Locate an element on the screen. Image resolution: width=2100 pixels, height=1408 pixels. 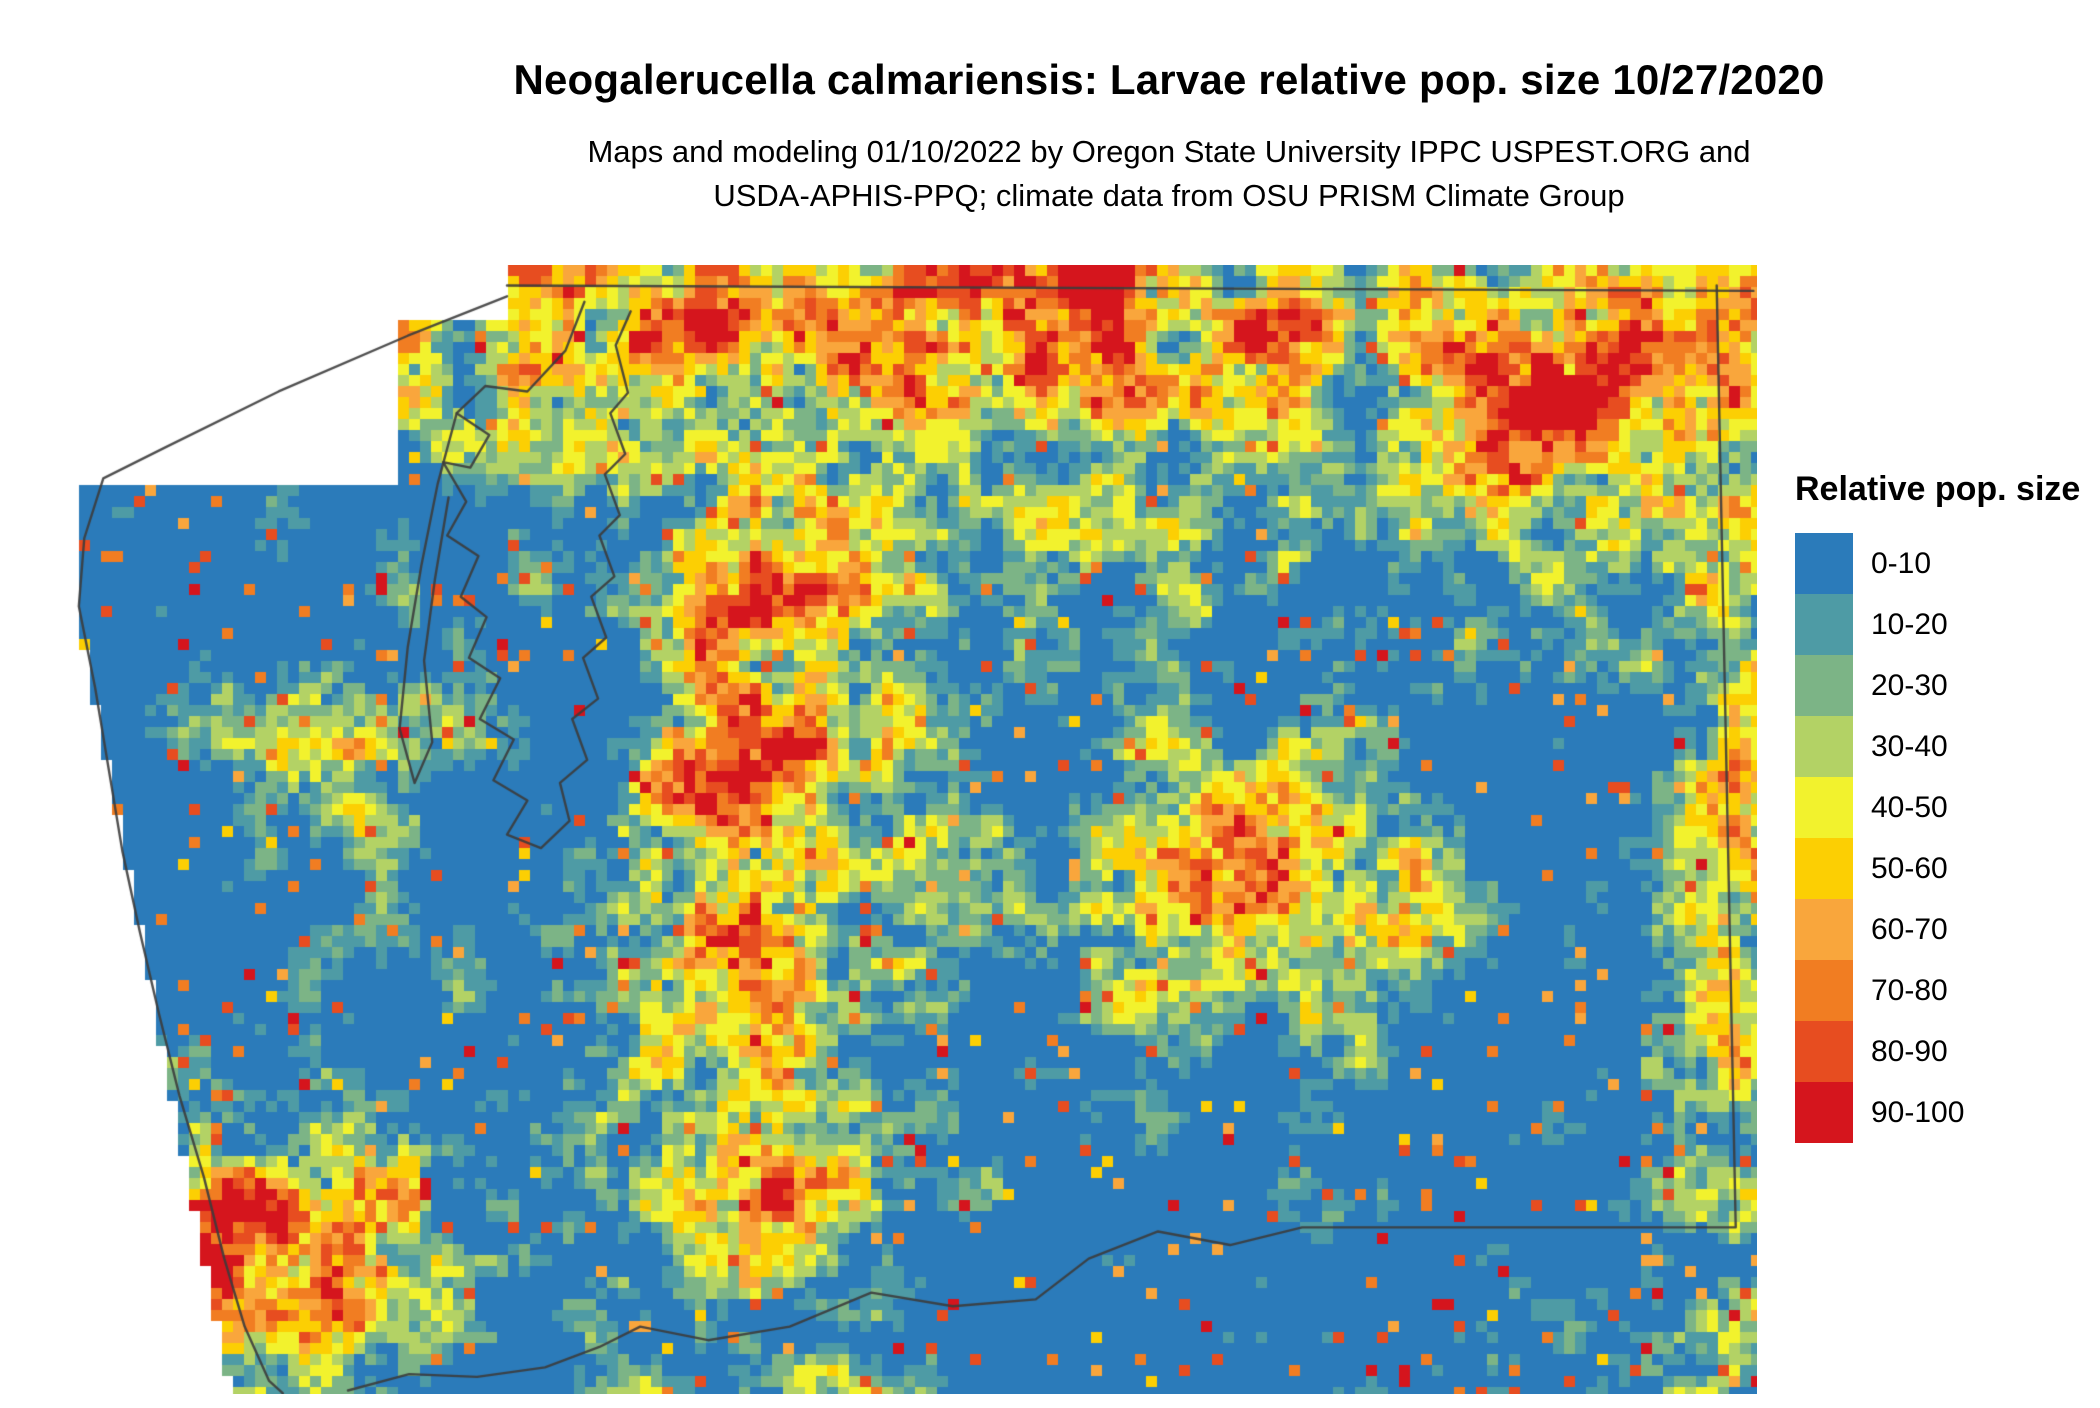
legend-item: 80-90 is located at coordinates (1937, 1051).